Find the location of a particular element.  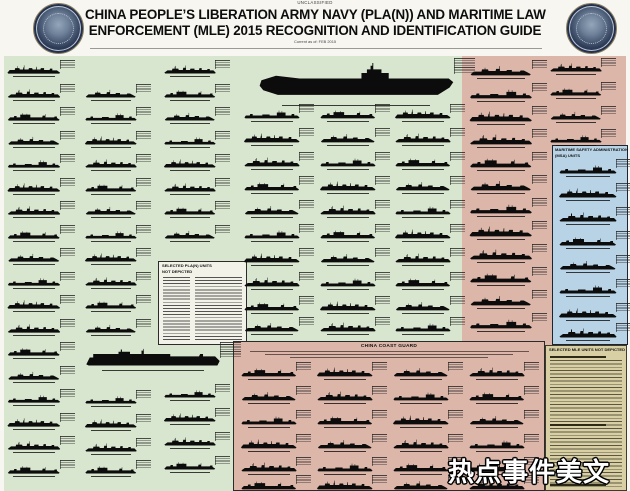

msa-title-2: (MSA) UNITS is located at coordinates (568, 155).